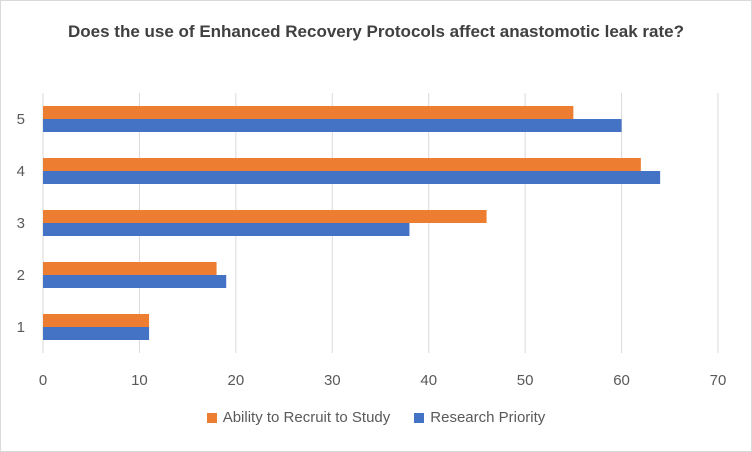  What do you see at coordinates (419, 417) in the screenshot?
I see `legend-swatch-priority` at bounding box center [419, 417].